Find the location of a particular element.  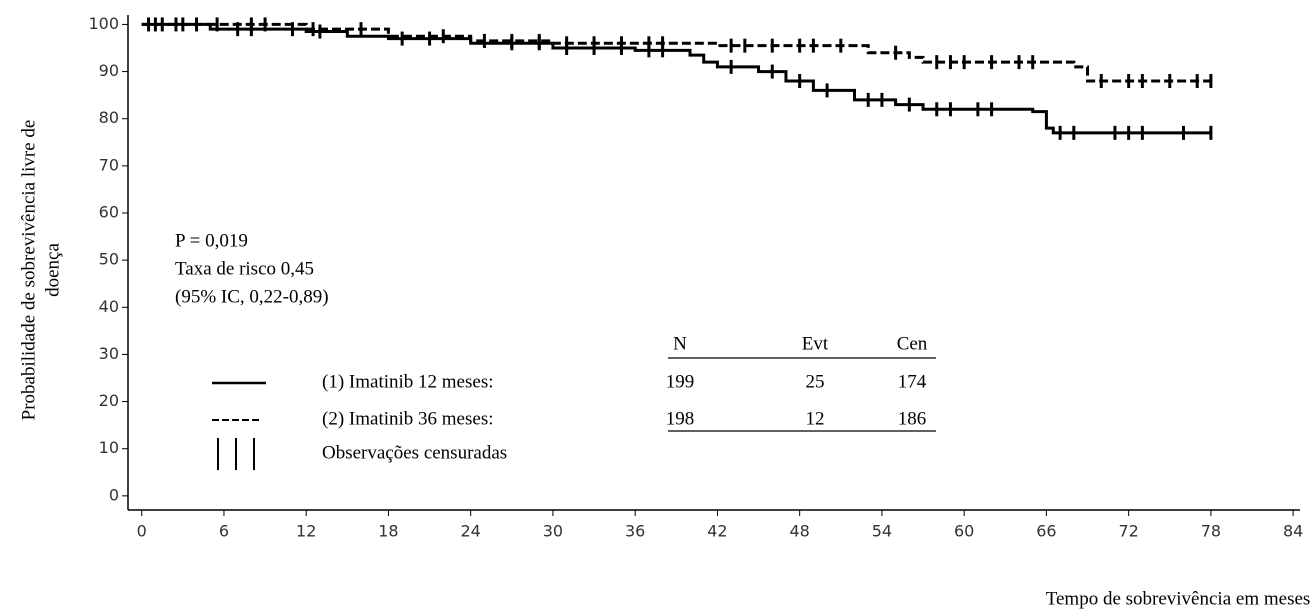

x-tick-label: 36 is located at coordinates (635, 531).